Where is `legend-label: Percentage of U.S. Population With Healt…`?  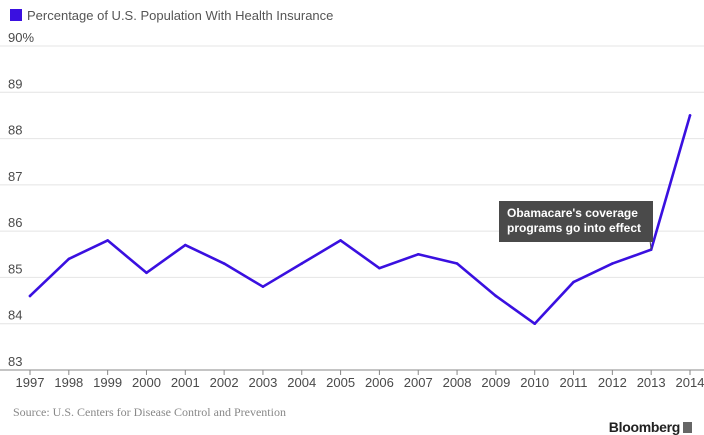
legend-label: Percentage of U.S. Population With Healt… is located at coordinates (180, 15).